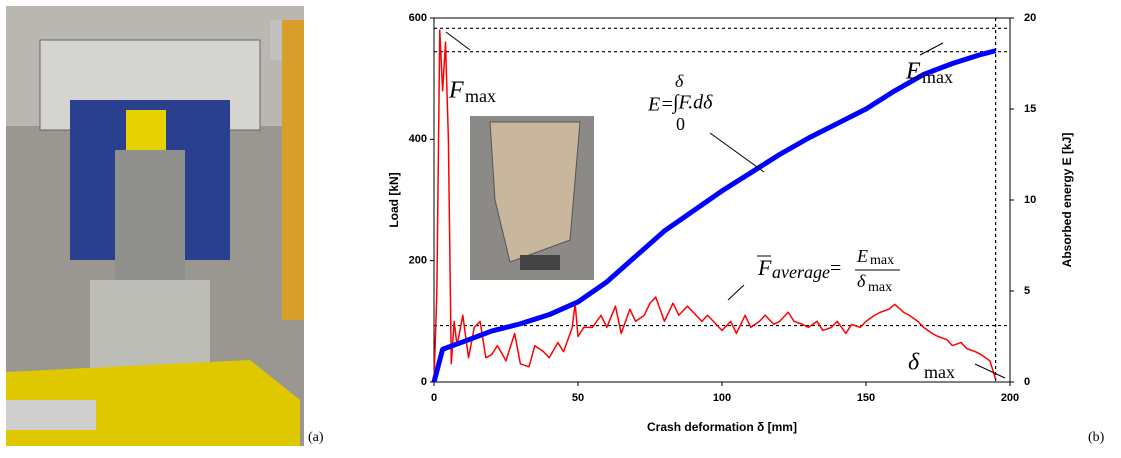 This screenshot has height=458, width=1121. What do you see at coordinates (418, 139) in the screenshot?
I see `y-tick-label: 400` at bounding box center [418, 139].